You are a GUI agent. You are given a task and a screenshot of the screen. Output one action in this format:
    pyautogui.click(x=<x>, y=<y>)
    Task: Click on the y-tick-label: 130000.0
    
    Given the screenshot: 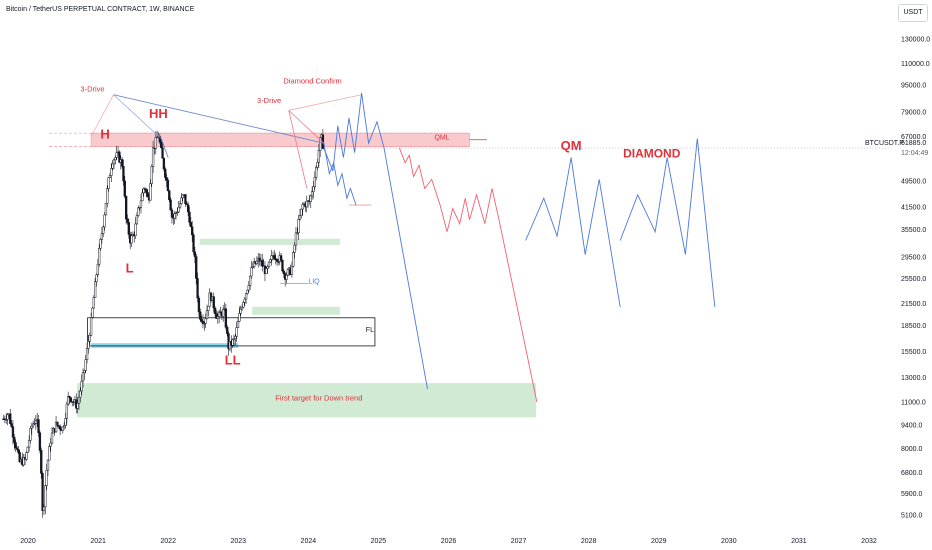 What is the action you would take?
    pyautogui.click(x=915, y=40)
    